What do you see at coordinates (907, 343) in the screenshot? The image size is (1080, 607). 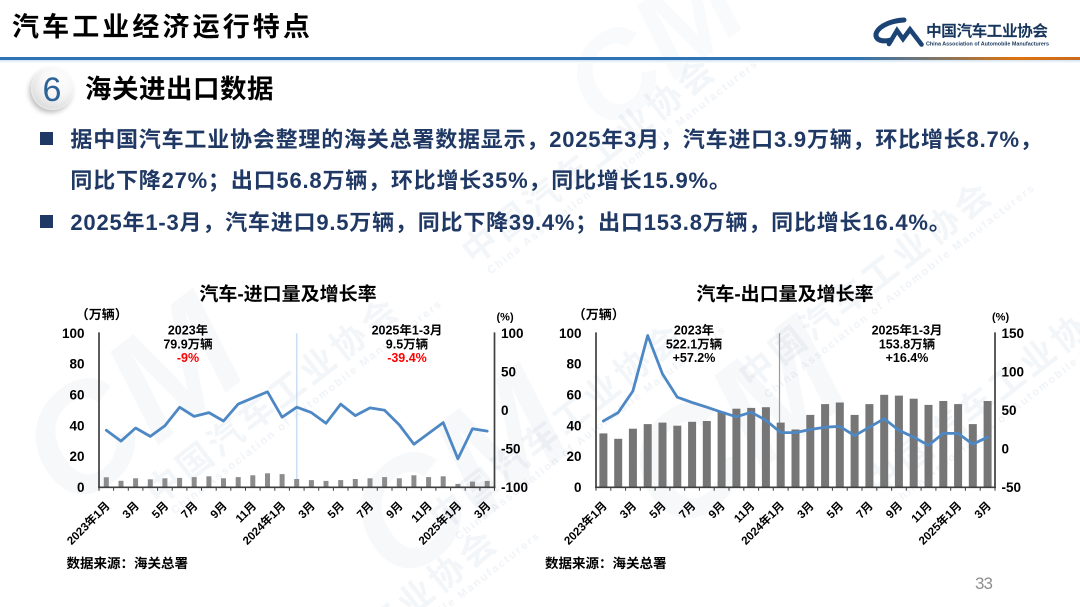 I see `svg-text: 153.8万辆` at bounding box center [907, 343].